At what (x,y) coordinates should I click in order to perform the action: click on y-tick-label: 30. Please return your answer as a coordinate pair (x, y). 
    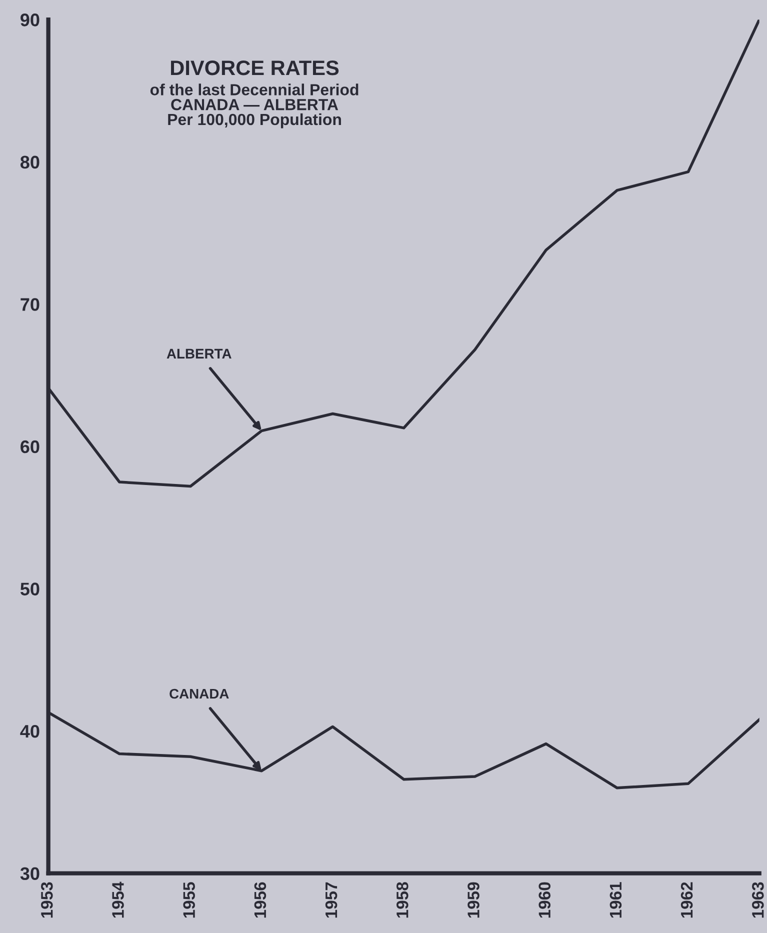
    Looking at the image, I should click on (30, 873).